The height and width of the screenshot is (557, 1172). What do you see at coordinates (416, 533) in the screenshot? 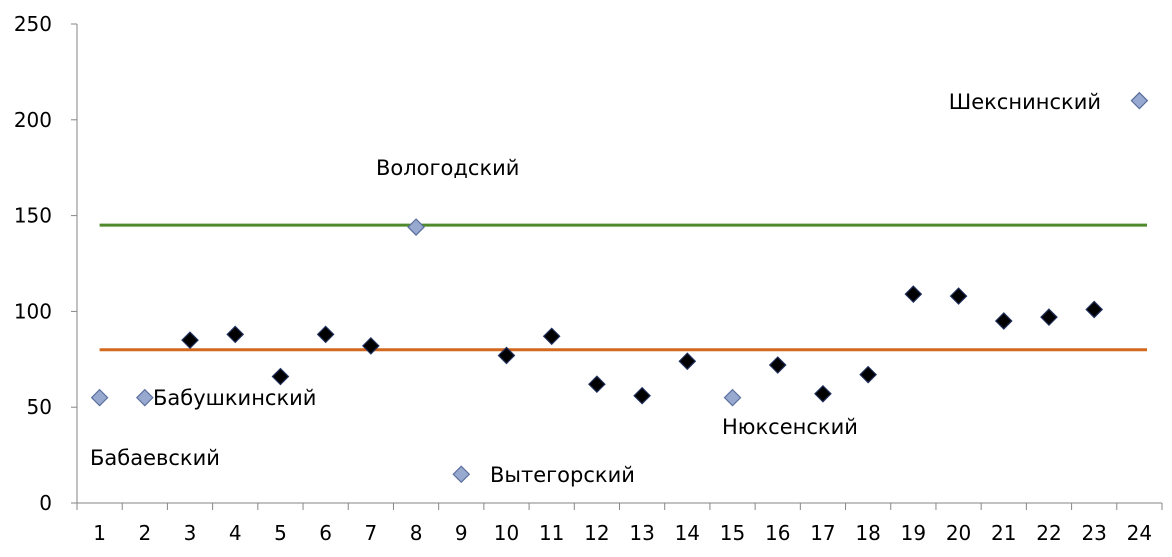
I see `x-tick-label: 8` at bounding box center [416, 533].